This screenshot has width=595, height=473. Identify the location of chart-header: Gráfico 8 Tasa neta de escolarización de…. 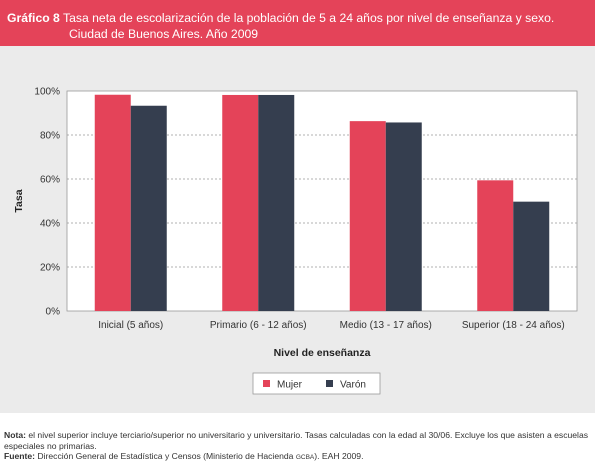
(297, 23).